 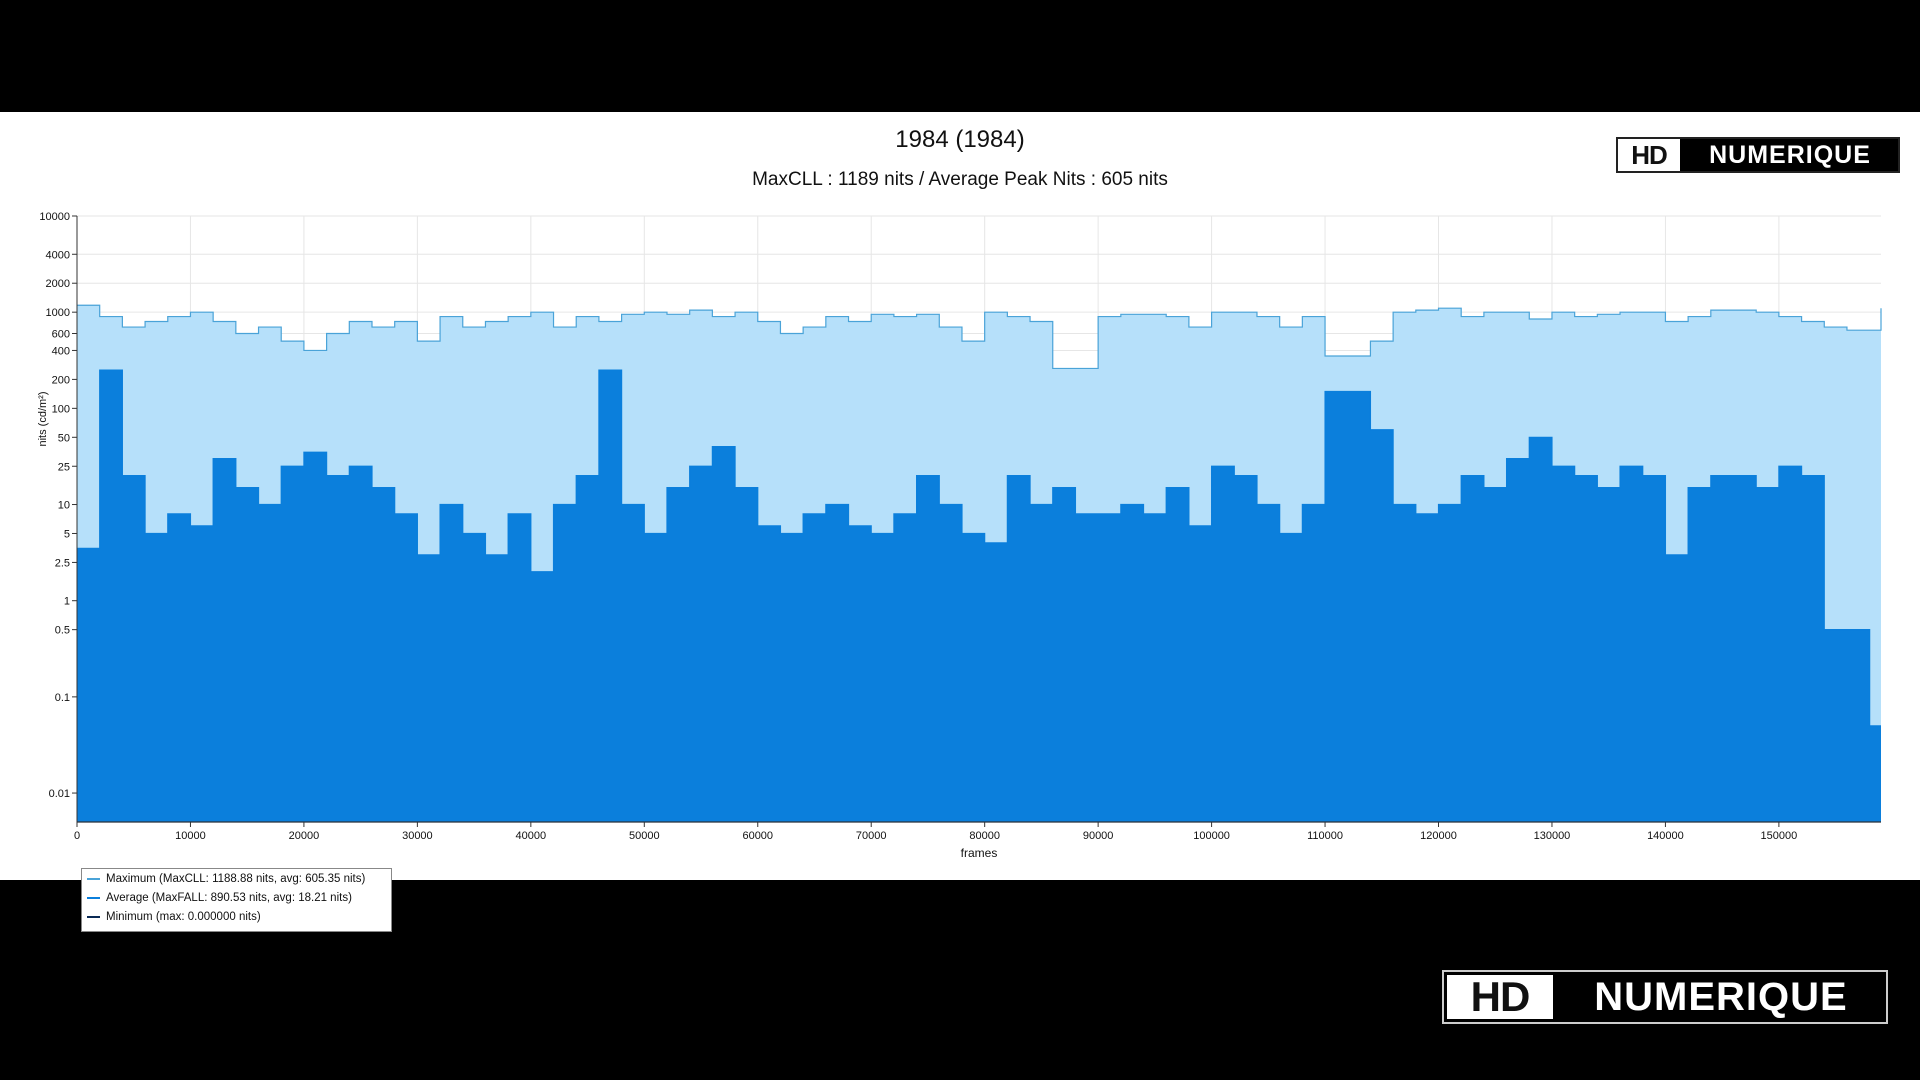 What do you see at coordinates (183, 916) in the screenshot?
I see `legend-label-minimum: Minimum (max: 0.000000 nits)` at bounding box center [183, 916].